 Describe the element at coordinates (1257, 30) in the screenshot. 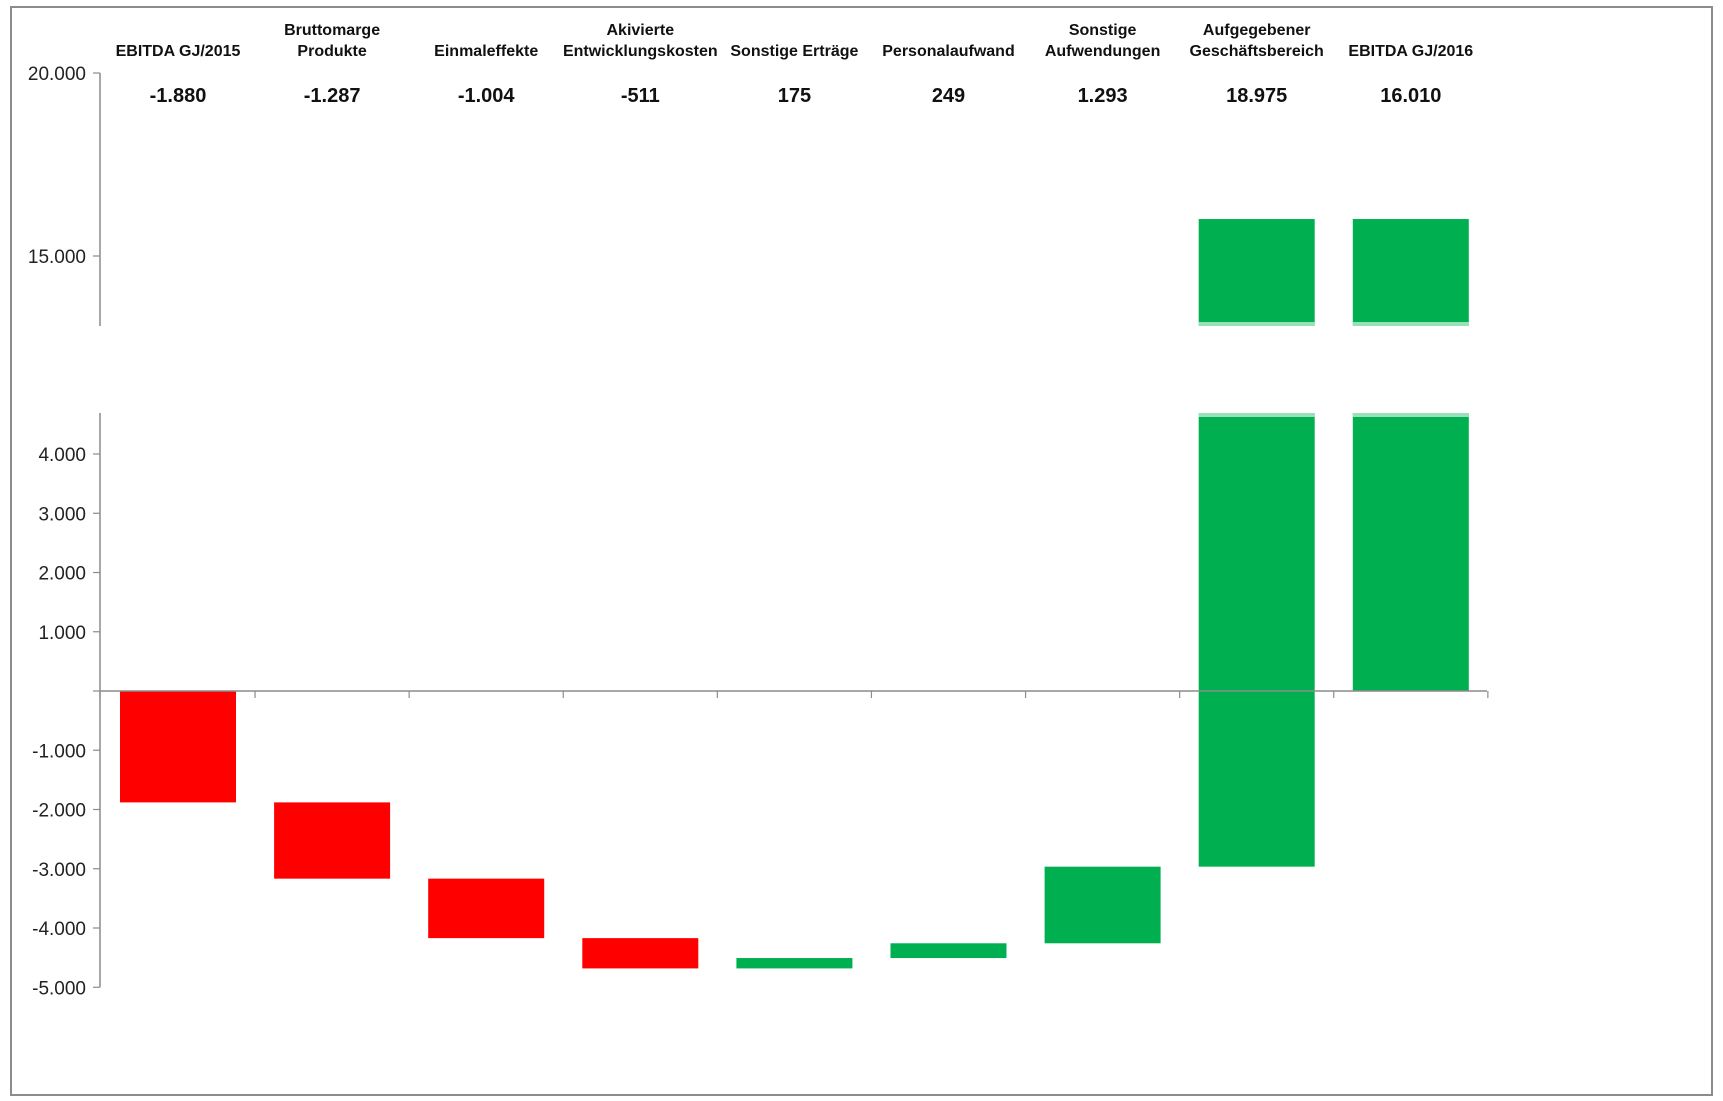

I see `category-label-line: Aufgegebener` at that location.